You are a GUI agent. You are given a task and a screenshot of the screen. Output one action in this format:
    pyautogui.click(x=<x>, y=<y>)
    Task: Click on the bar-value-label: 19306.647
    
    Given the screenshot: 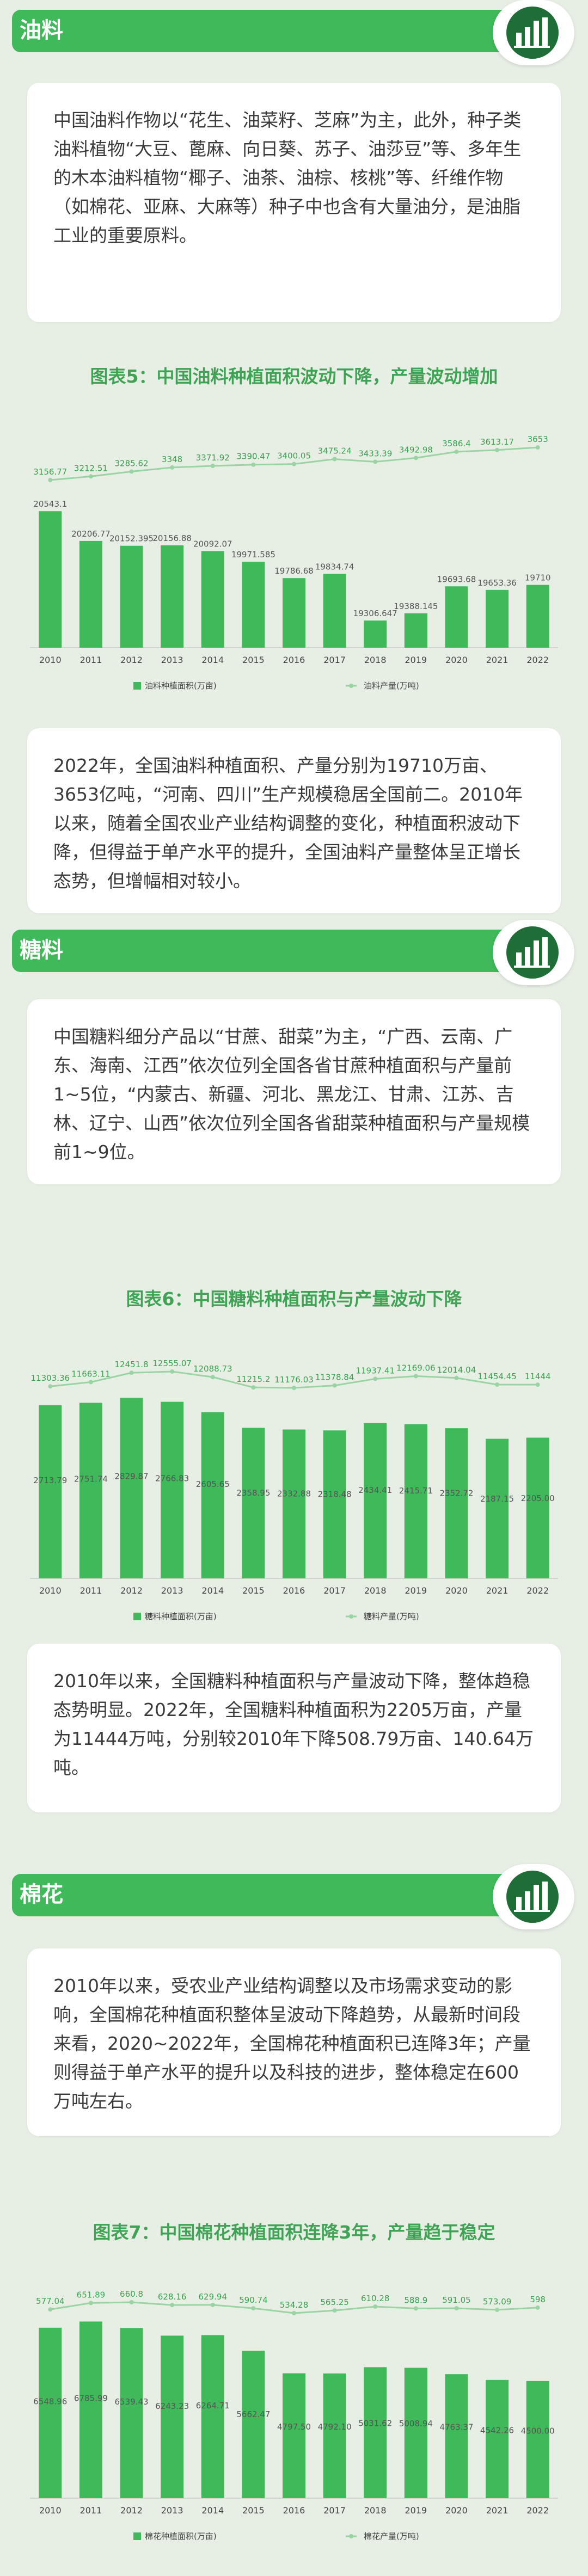 What is the action you would take?
    pyautogui.click(x=375, y=613)
    